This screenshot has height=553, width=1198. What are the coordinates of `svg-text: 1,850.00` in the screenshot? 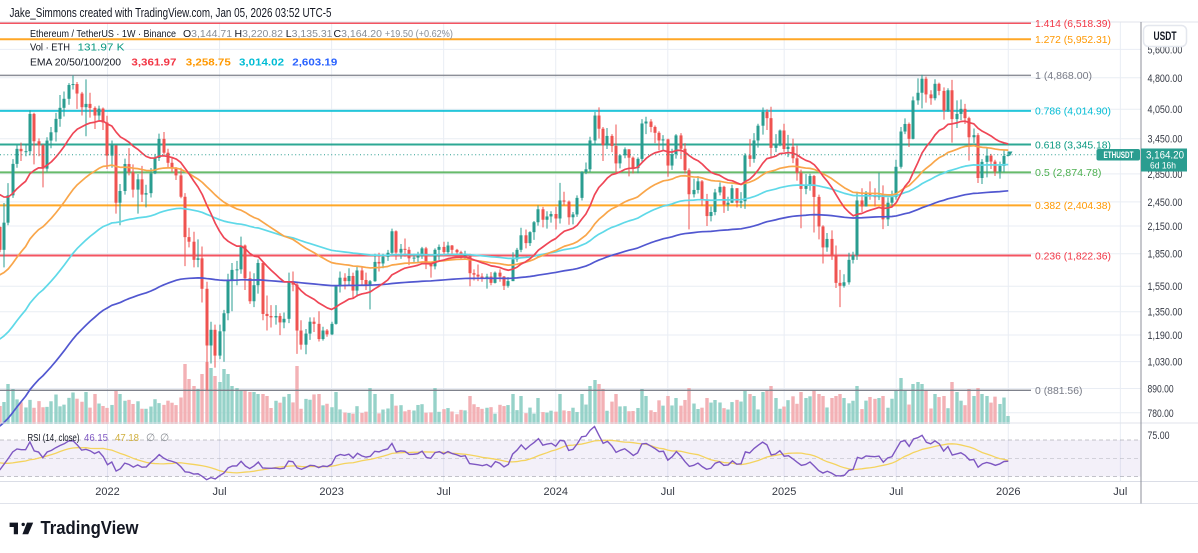 It's located at (1165, 255).